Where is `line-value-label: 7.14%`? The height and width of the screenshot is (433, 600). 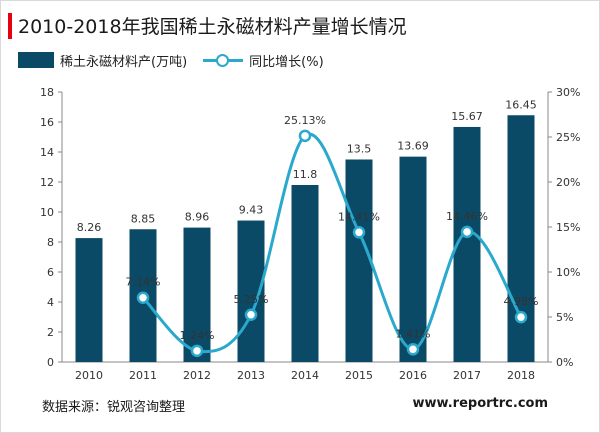 line-value-label: 7.14% is located at coordinates (143, 282).